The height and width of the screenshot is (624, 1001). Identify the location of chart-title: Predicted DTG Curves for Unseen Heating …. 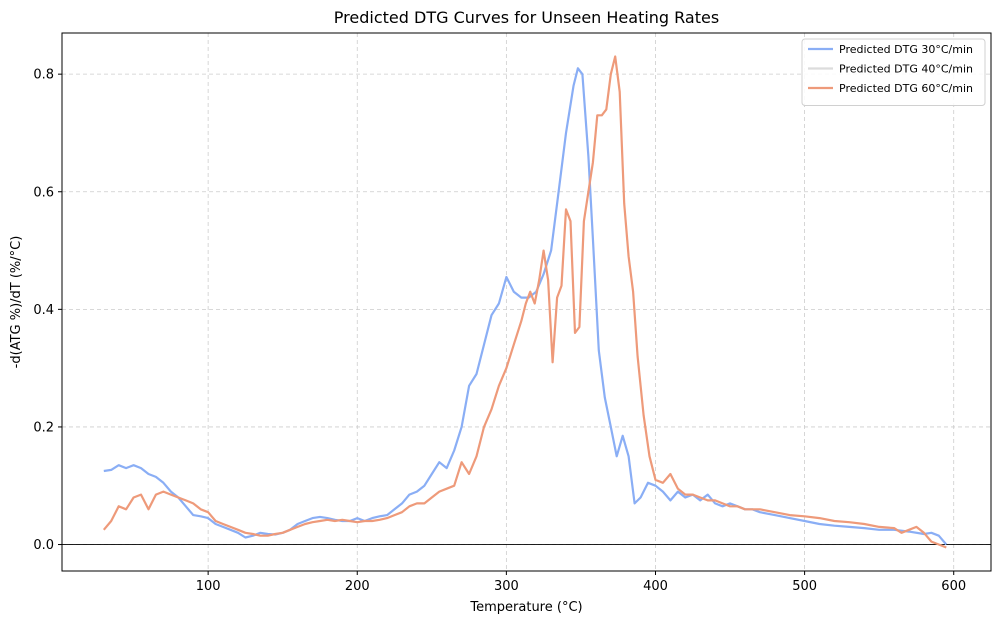
(526, 17).